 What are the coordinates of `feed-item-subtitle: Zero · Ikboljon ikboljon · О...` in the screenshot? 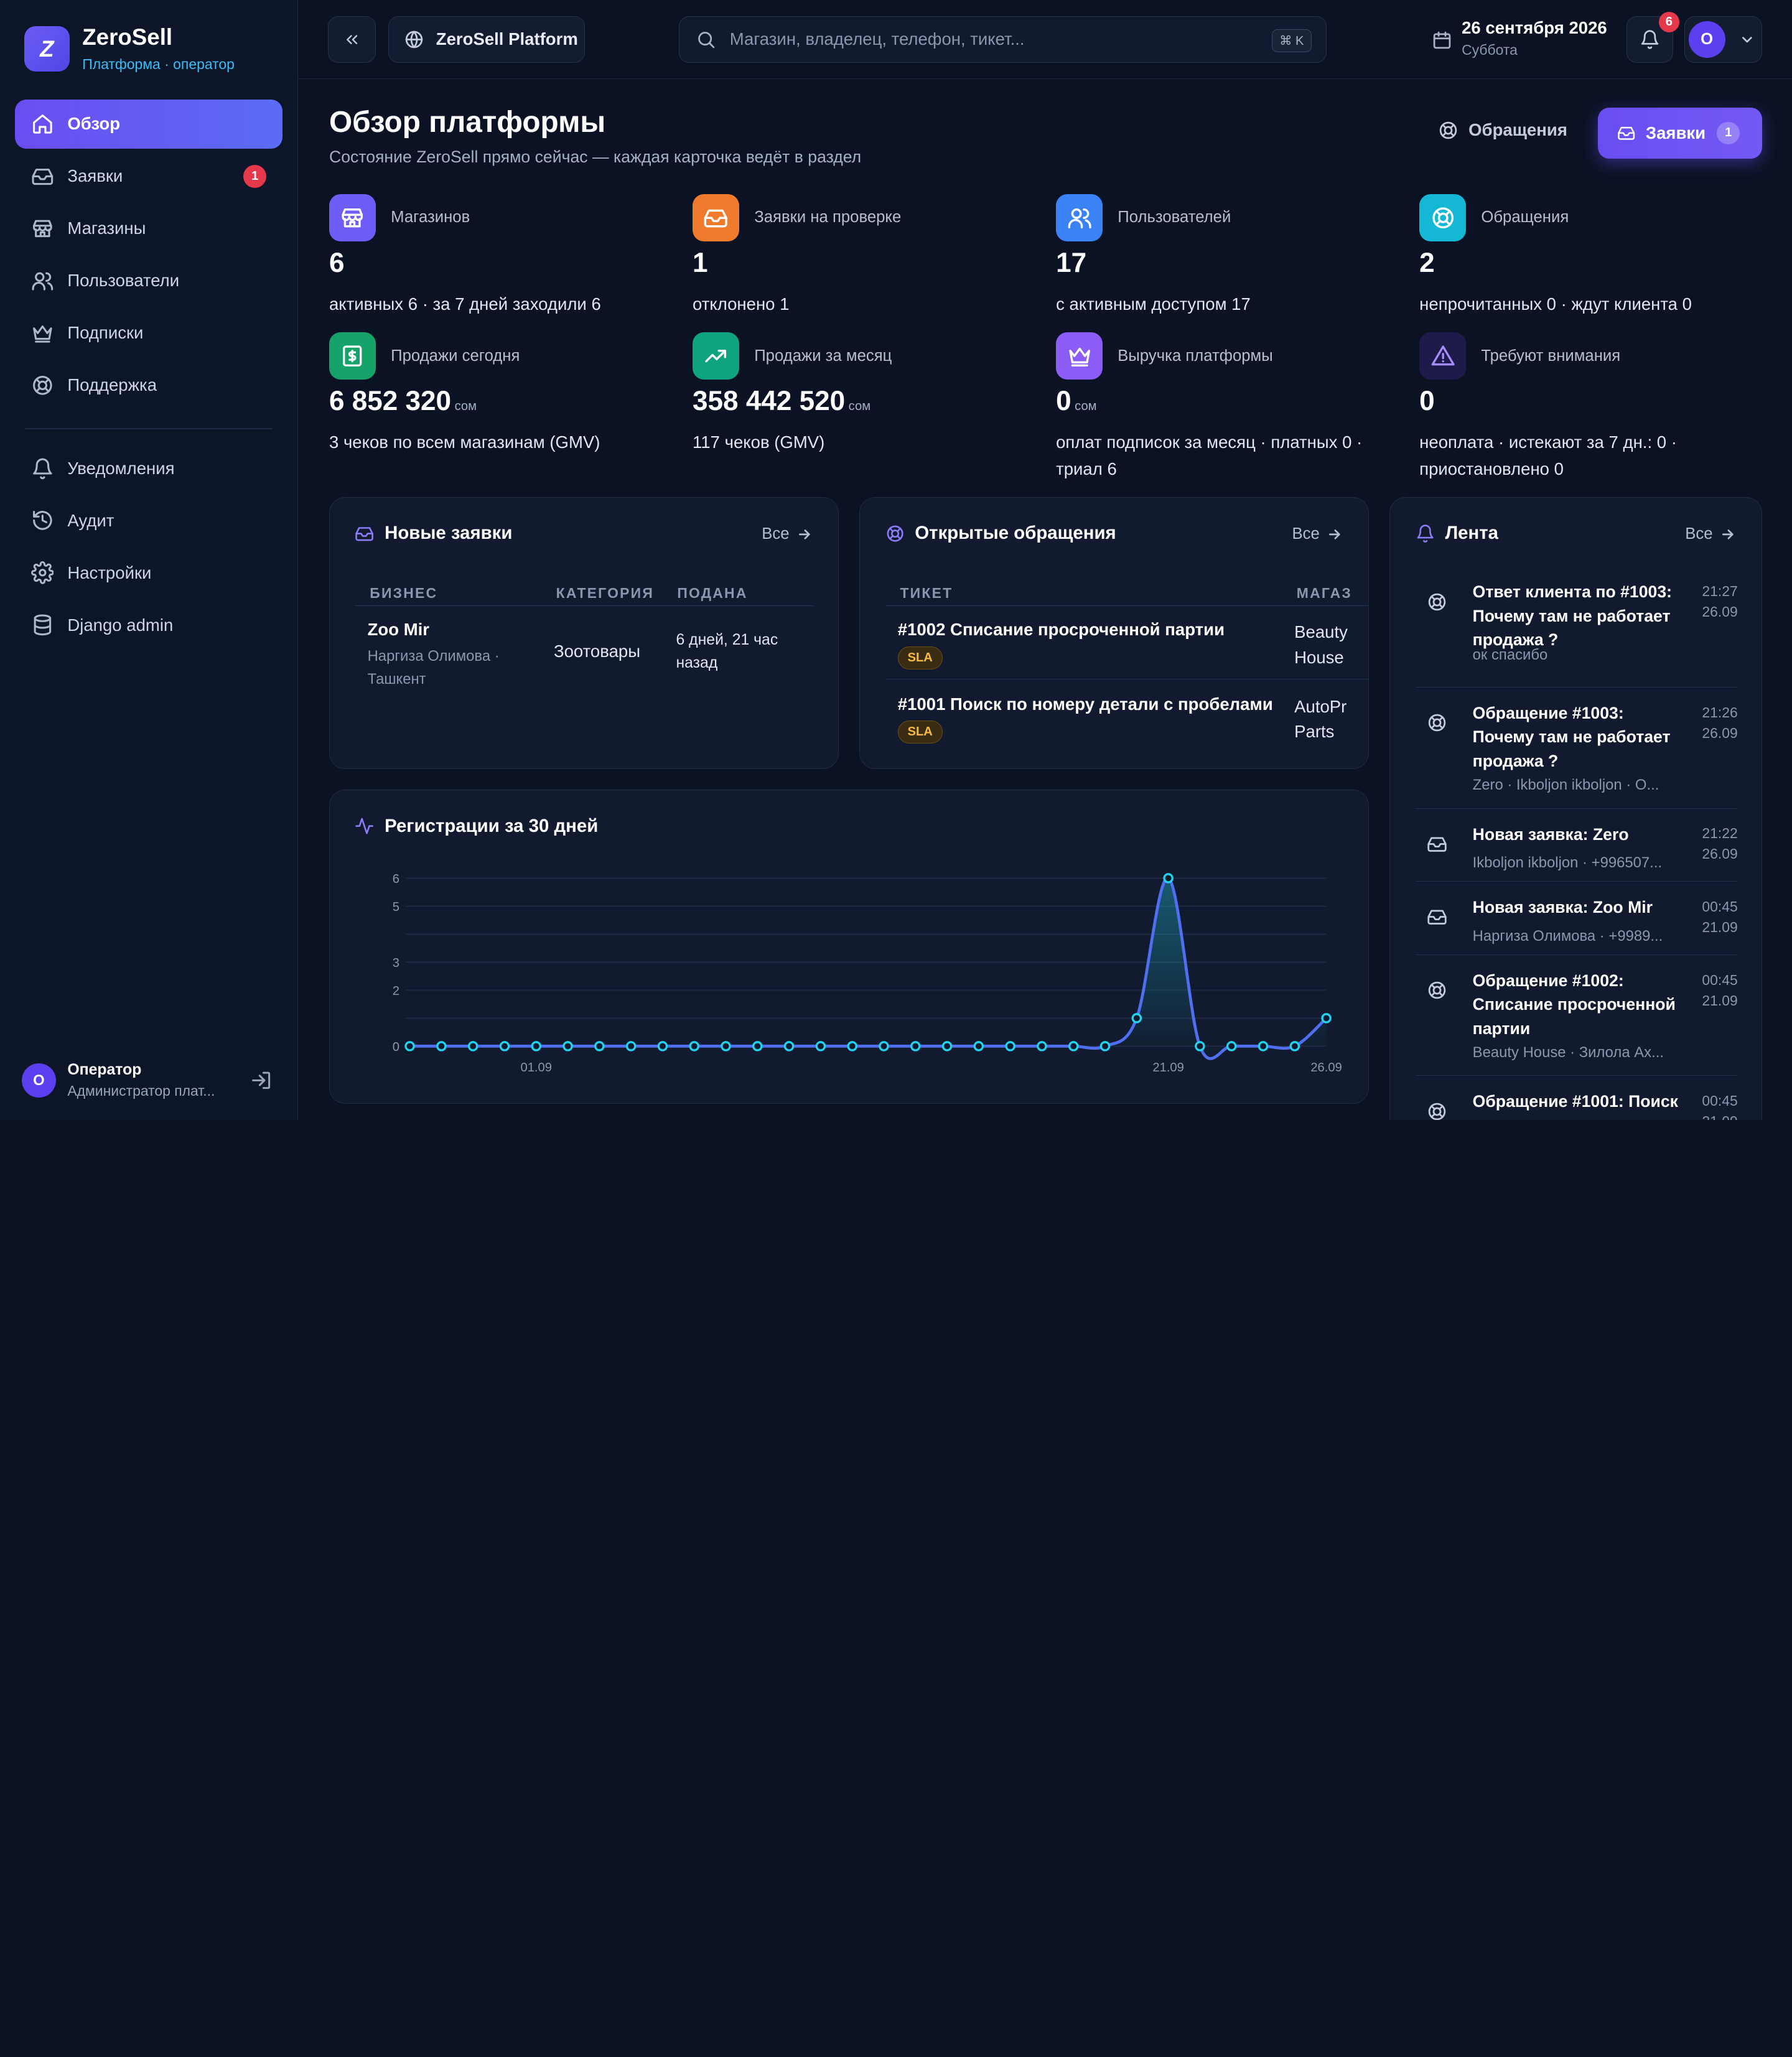 It's located at (1566, 785).